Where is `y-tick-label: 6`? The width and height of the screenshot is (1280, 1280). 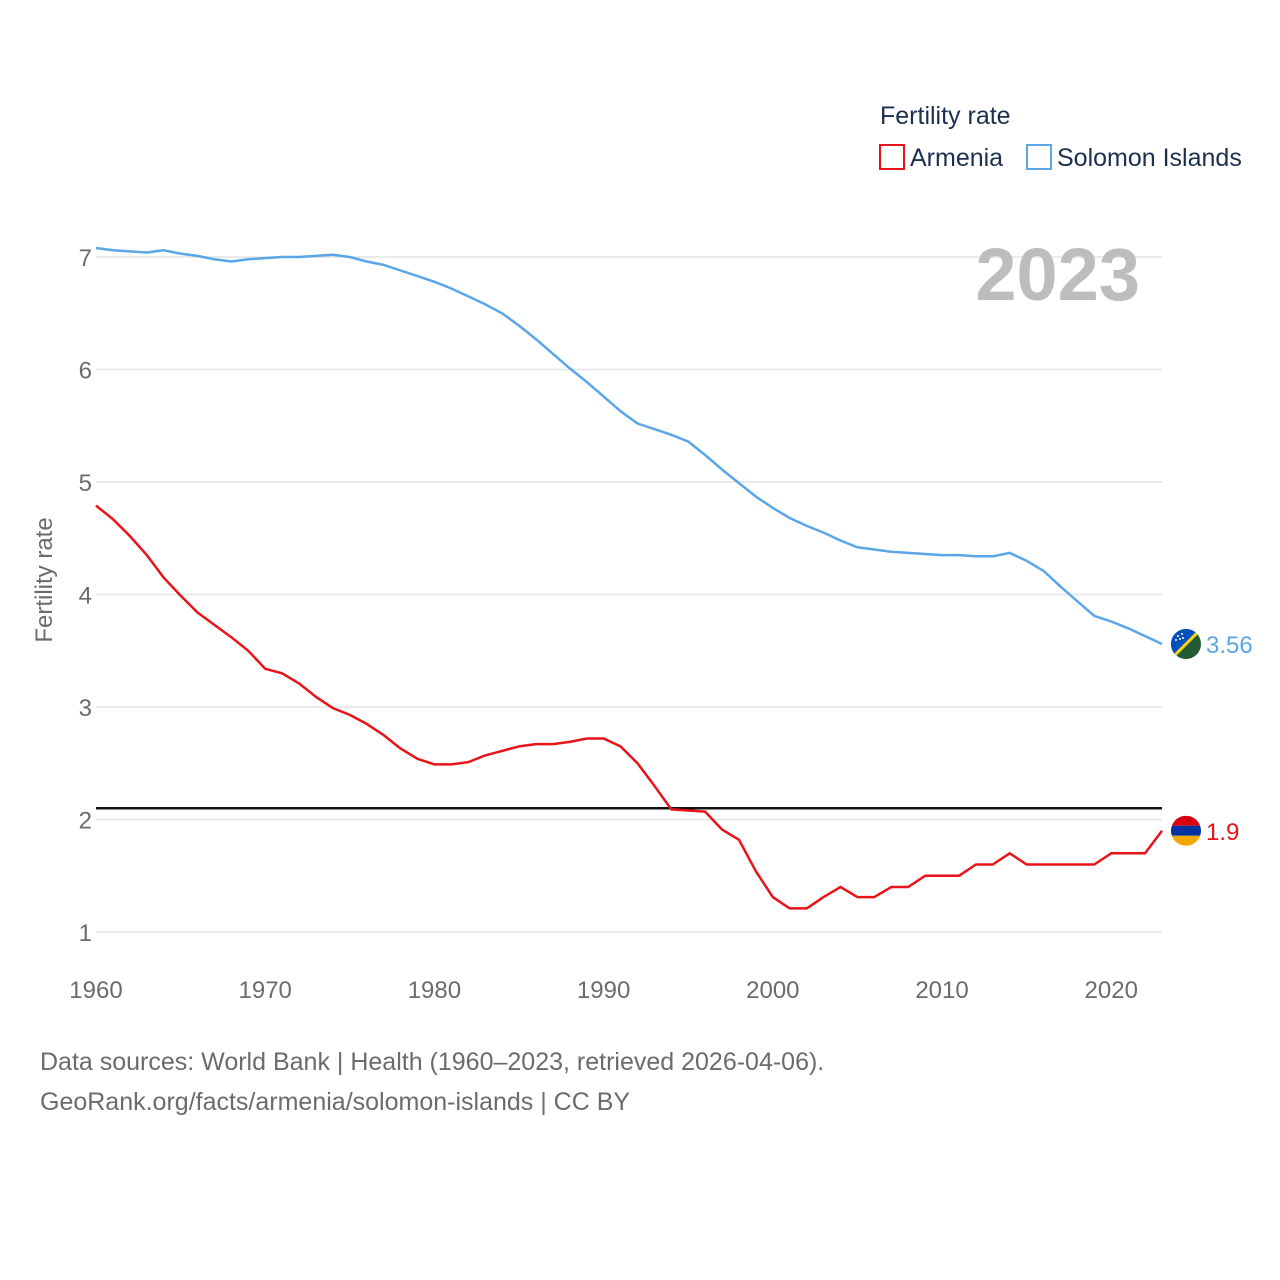
y-tick-label: 6 is located at coordinates (85, 371).